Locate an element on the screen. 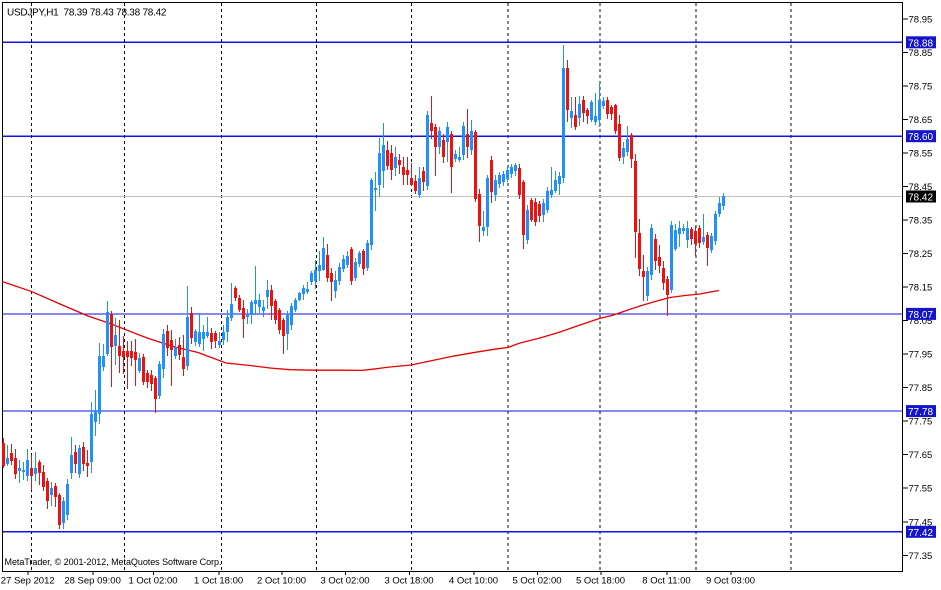 The image size is (941, 590). svg-text: 78.05 is located at coordinates (921, 321).